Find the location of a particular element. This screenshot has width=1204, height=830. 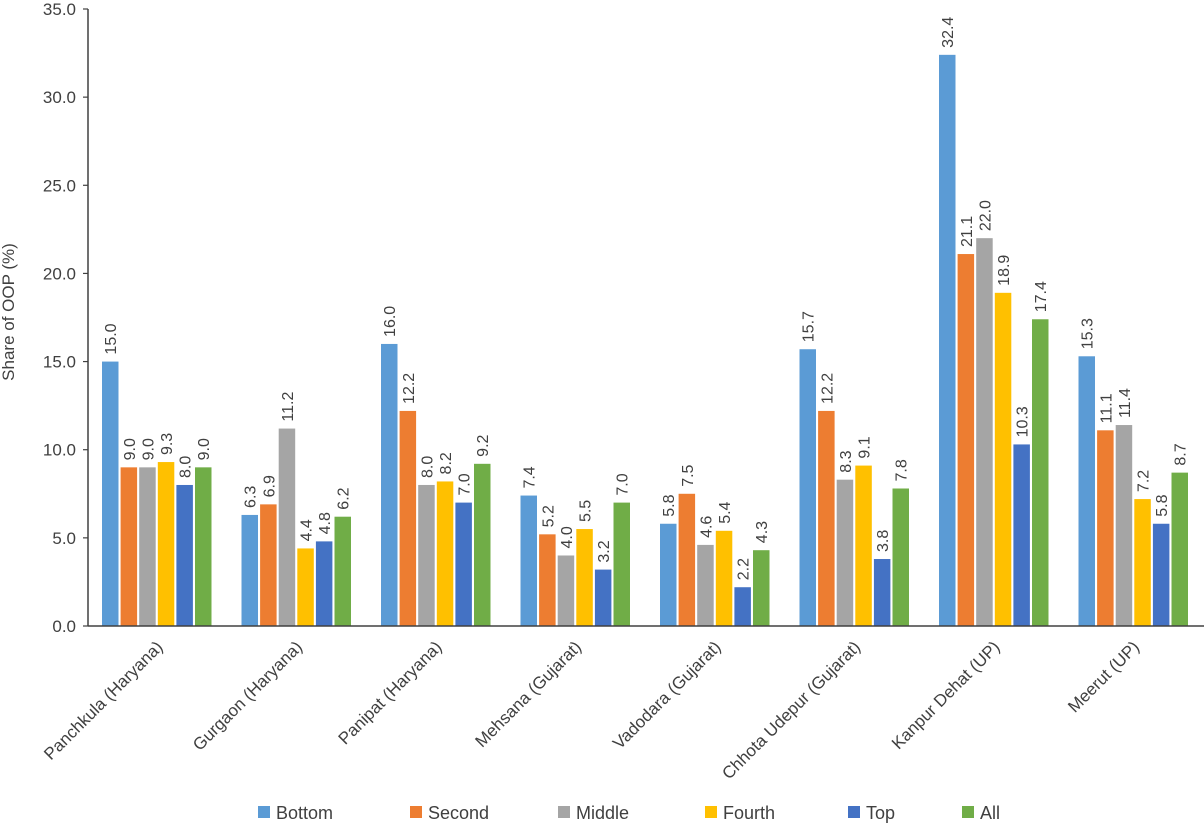

legend-label: Second is located at coordinates (458, 813).